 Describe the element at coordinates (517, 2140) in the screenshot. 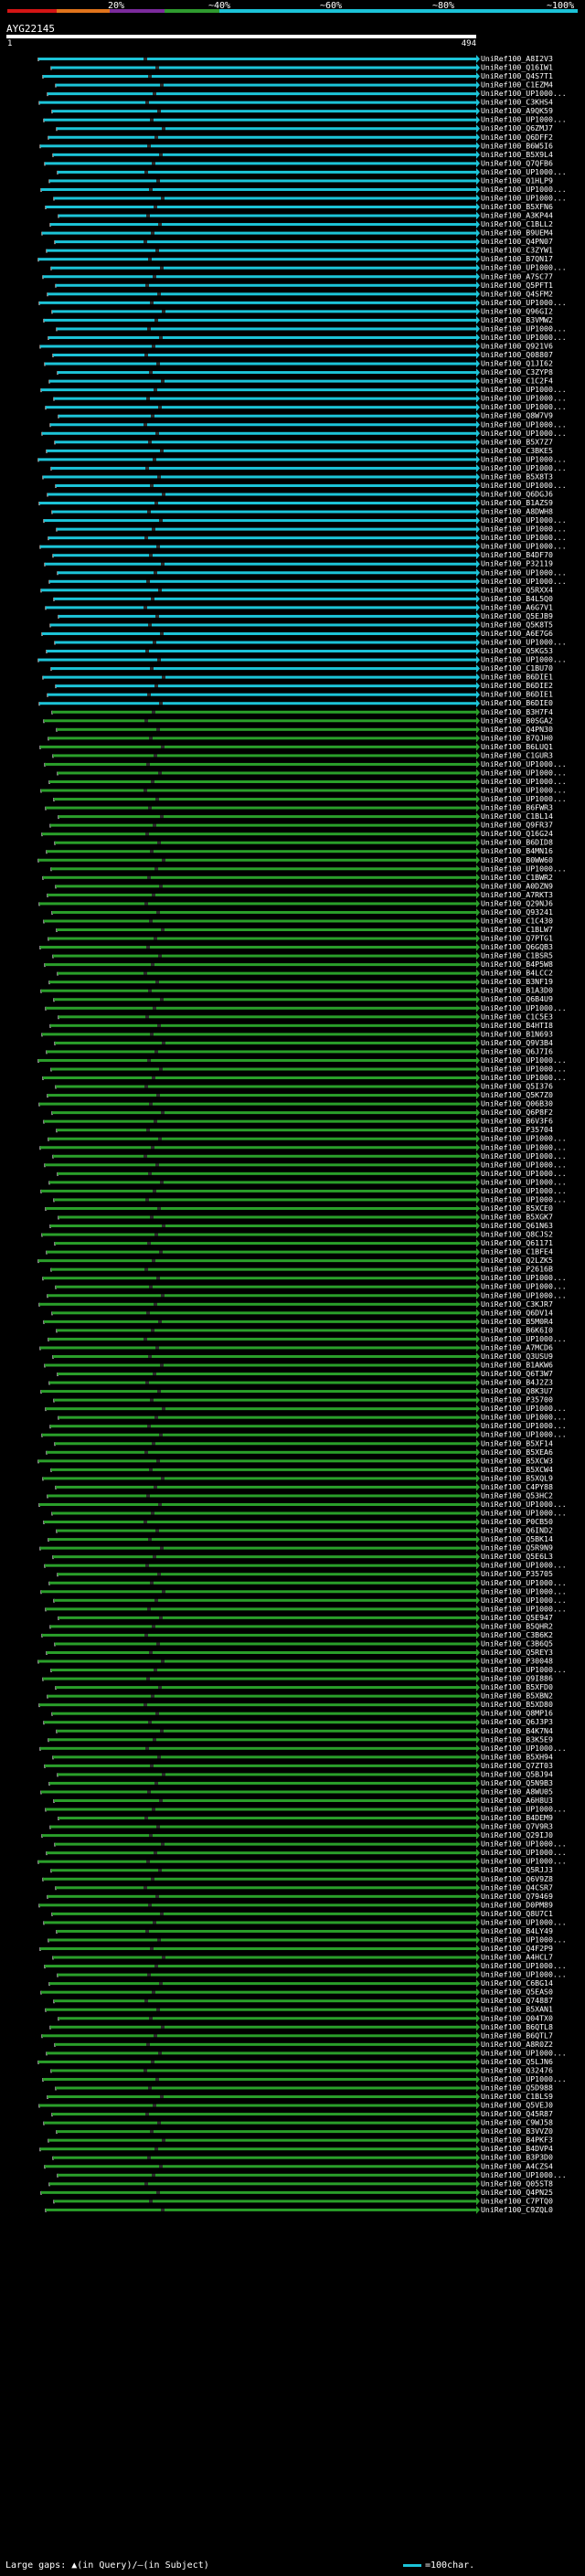

I see `hit-label: UniRef100_B4PKF3` at that location.